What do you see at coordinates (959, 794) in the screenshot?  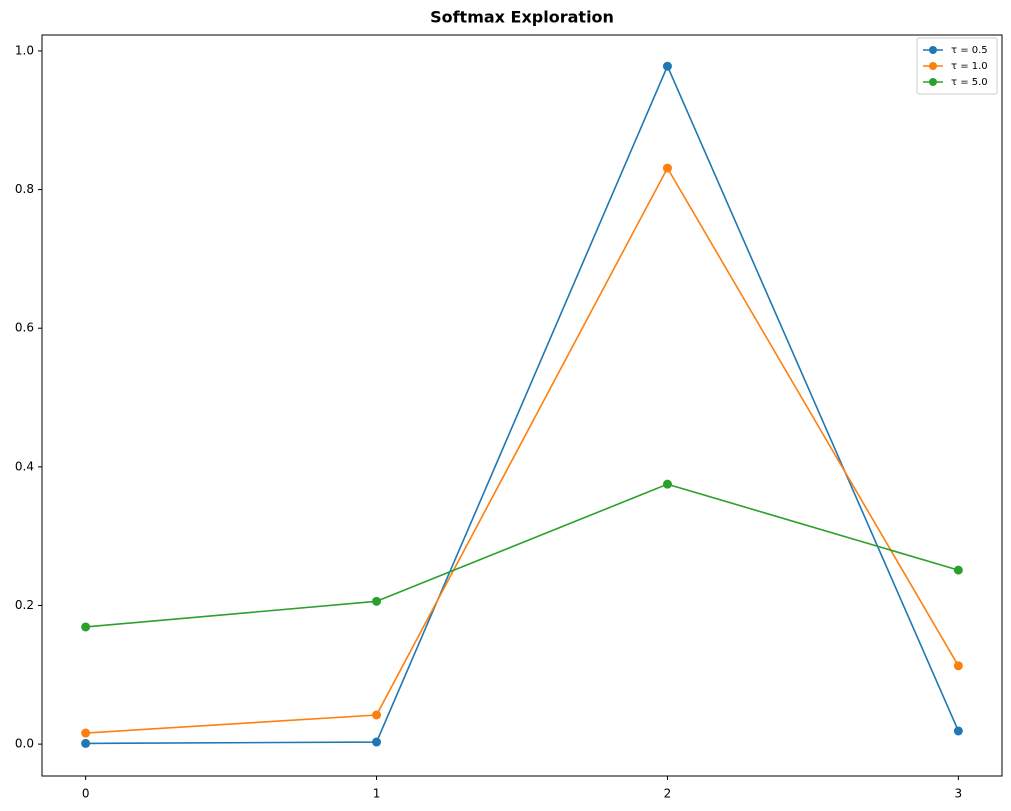 I see `x-tick-label: 3` at bounding box center [959, 794].